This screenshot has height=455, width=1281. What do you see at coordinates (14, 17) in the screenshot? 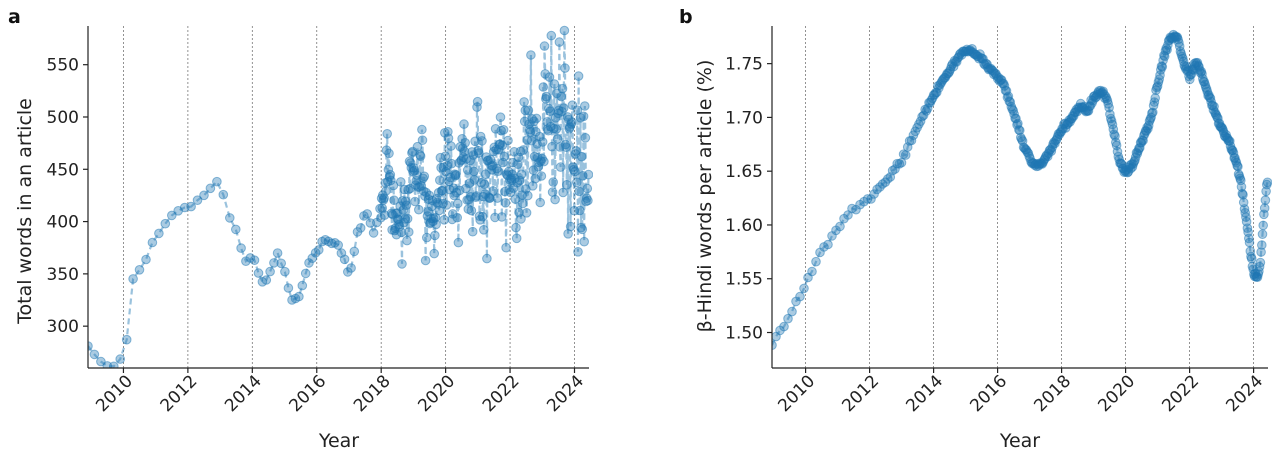
I see `panel-a-label: a` at bounding box center [14, 17].